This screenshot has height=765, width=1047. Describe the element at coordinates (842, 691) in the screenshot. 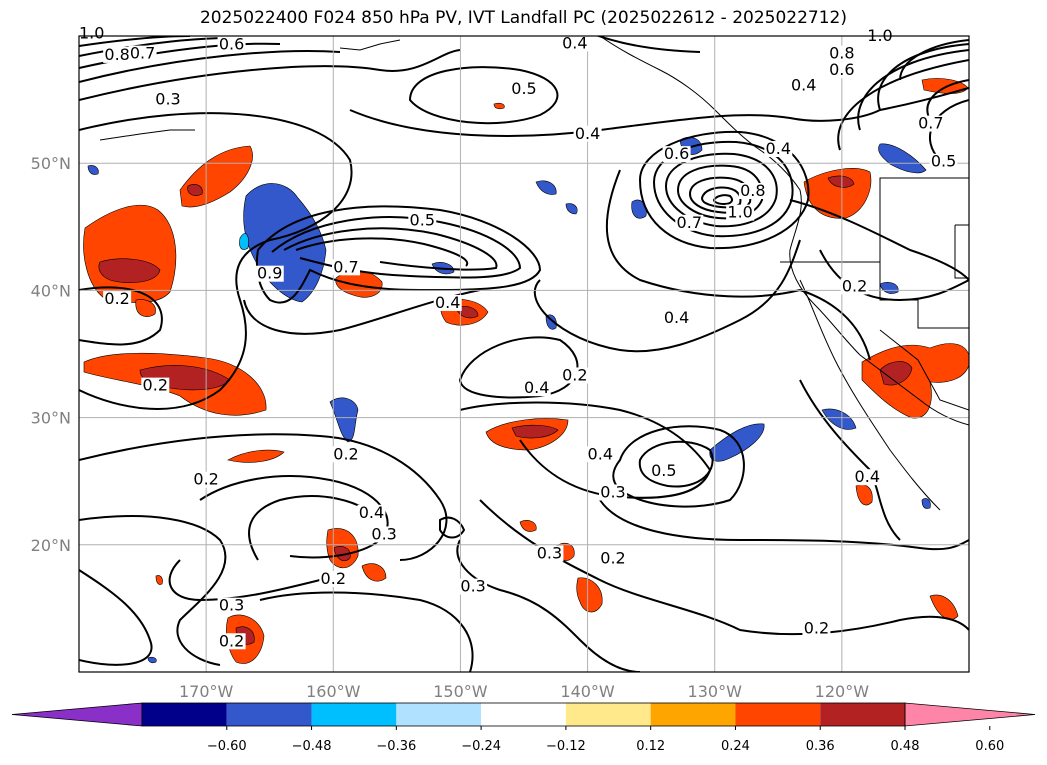

I see `lon-tick-label: 120°W` at that location.